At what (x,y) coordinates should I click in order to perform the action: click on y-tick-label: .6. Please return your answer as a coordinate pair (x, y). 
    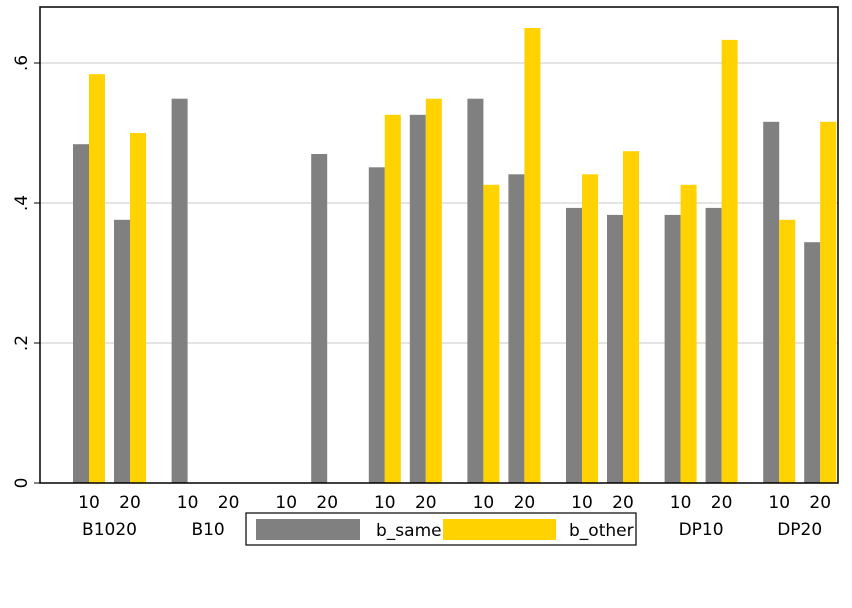
    Looking at the image, I should click on (22, 63).